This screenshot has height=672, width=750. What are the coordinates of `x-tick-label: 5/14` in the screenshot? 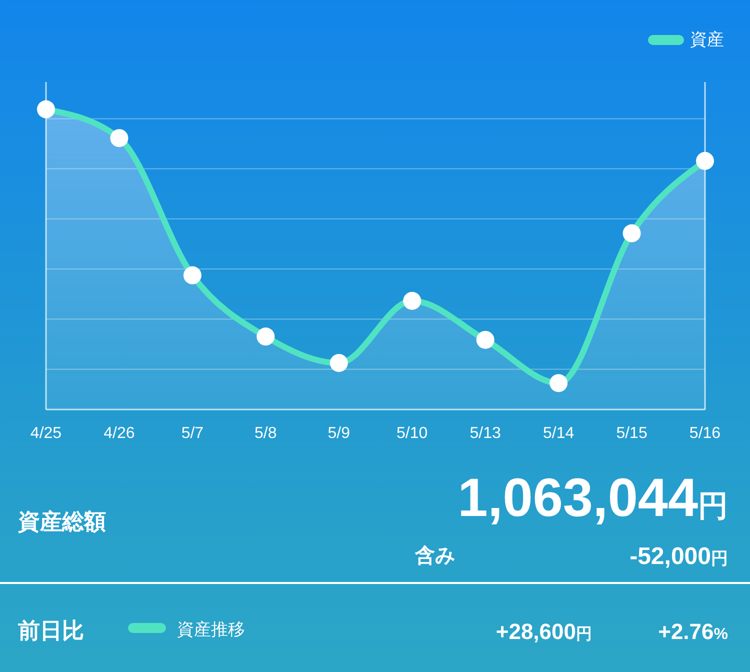 It's located at (558, 433).